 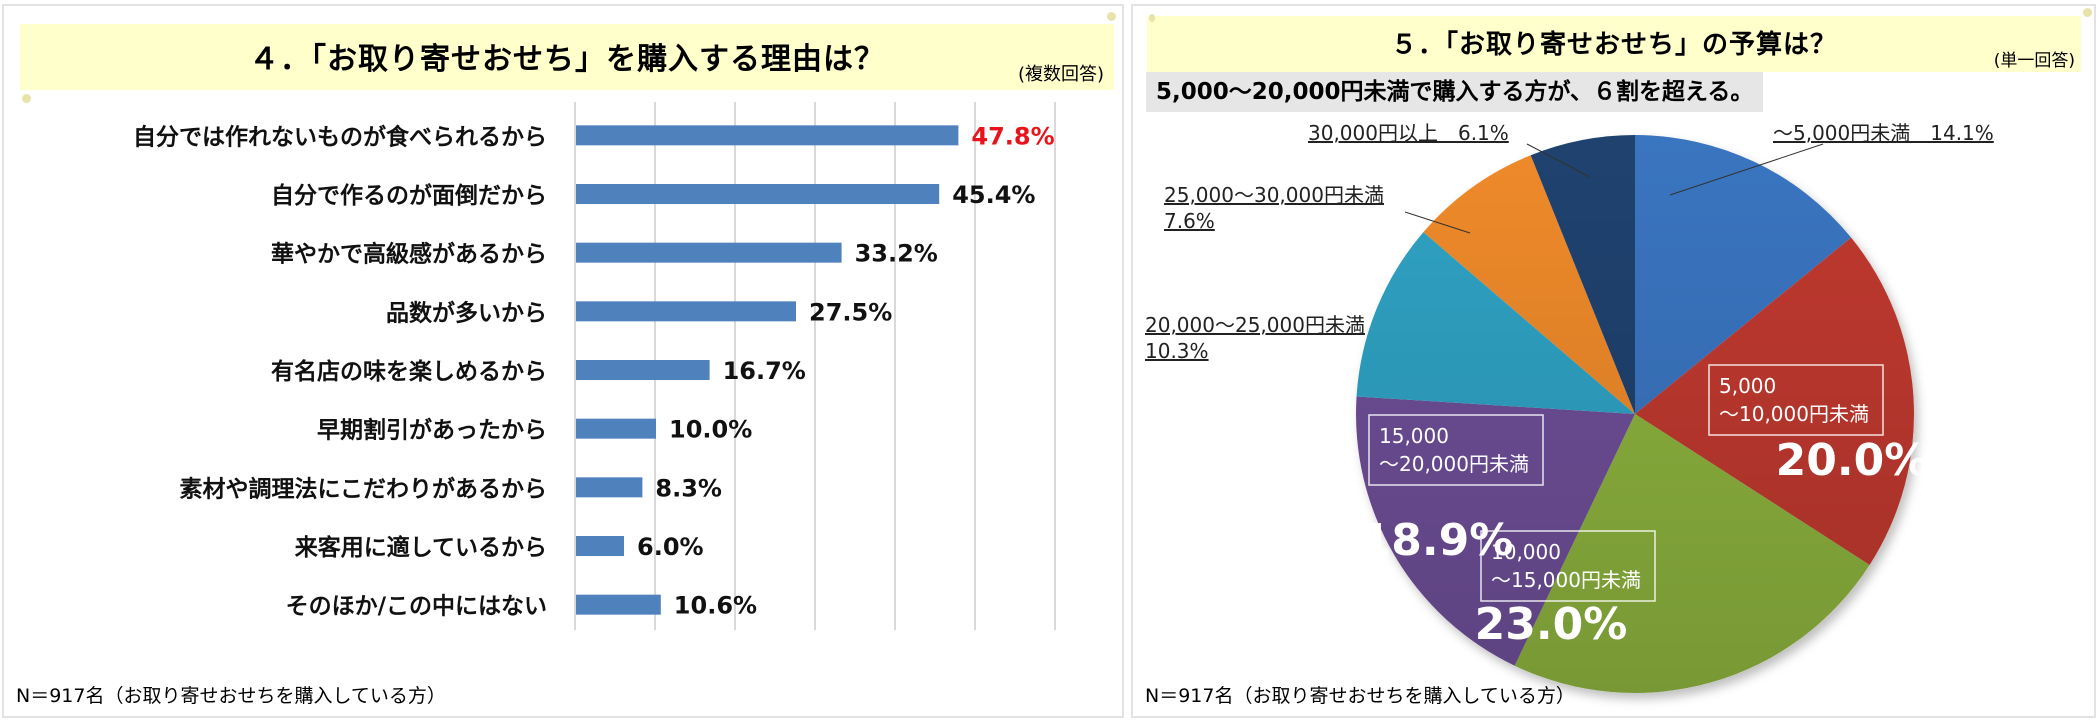 What do you see at coordinates (715, 606) in the screenshot?
I see `value-label: 10.6%` at bounding box center [715, 606].